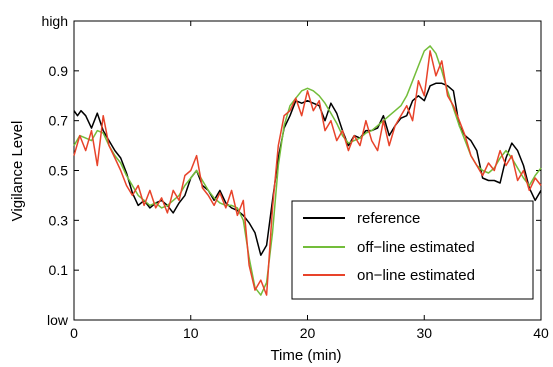  Describe the element at coordinates (305, 355) in the screenshot. I see `x-axis-label: Time (min)` at that location.